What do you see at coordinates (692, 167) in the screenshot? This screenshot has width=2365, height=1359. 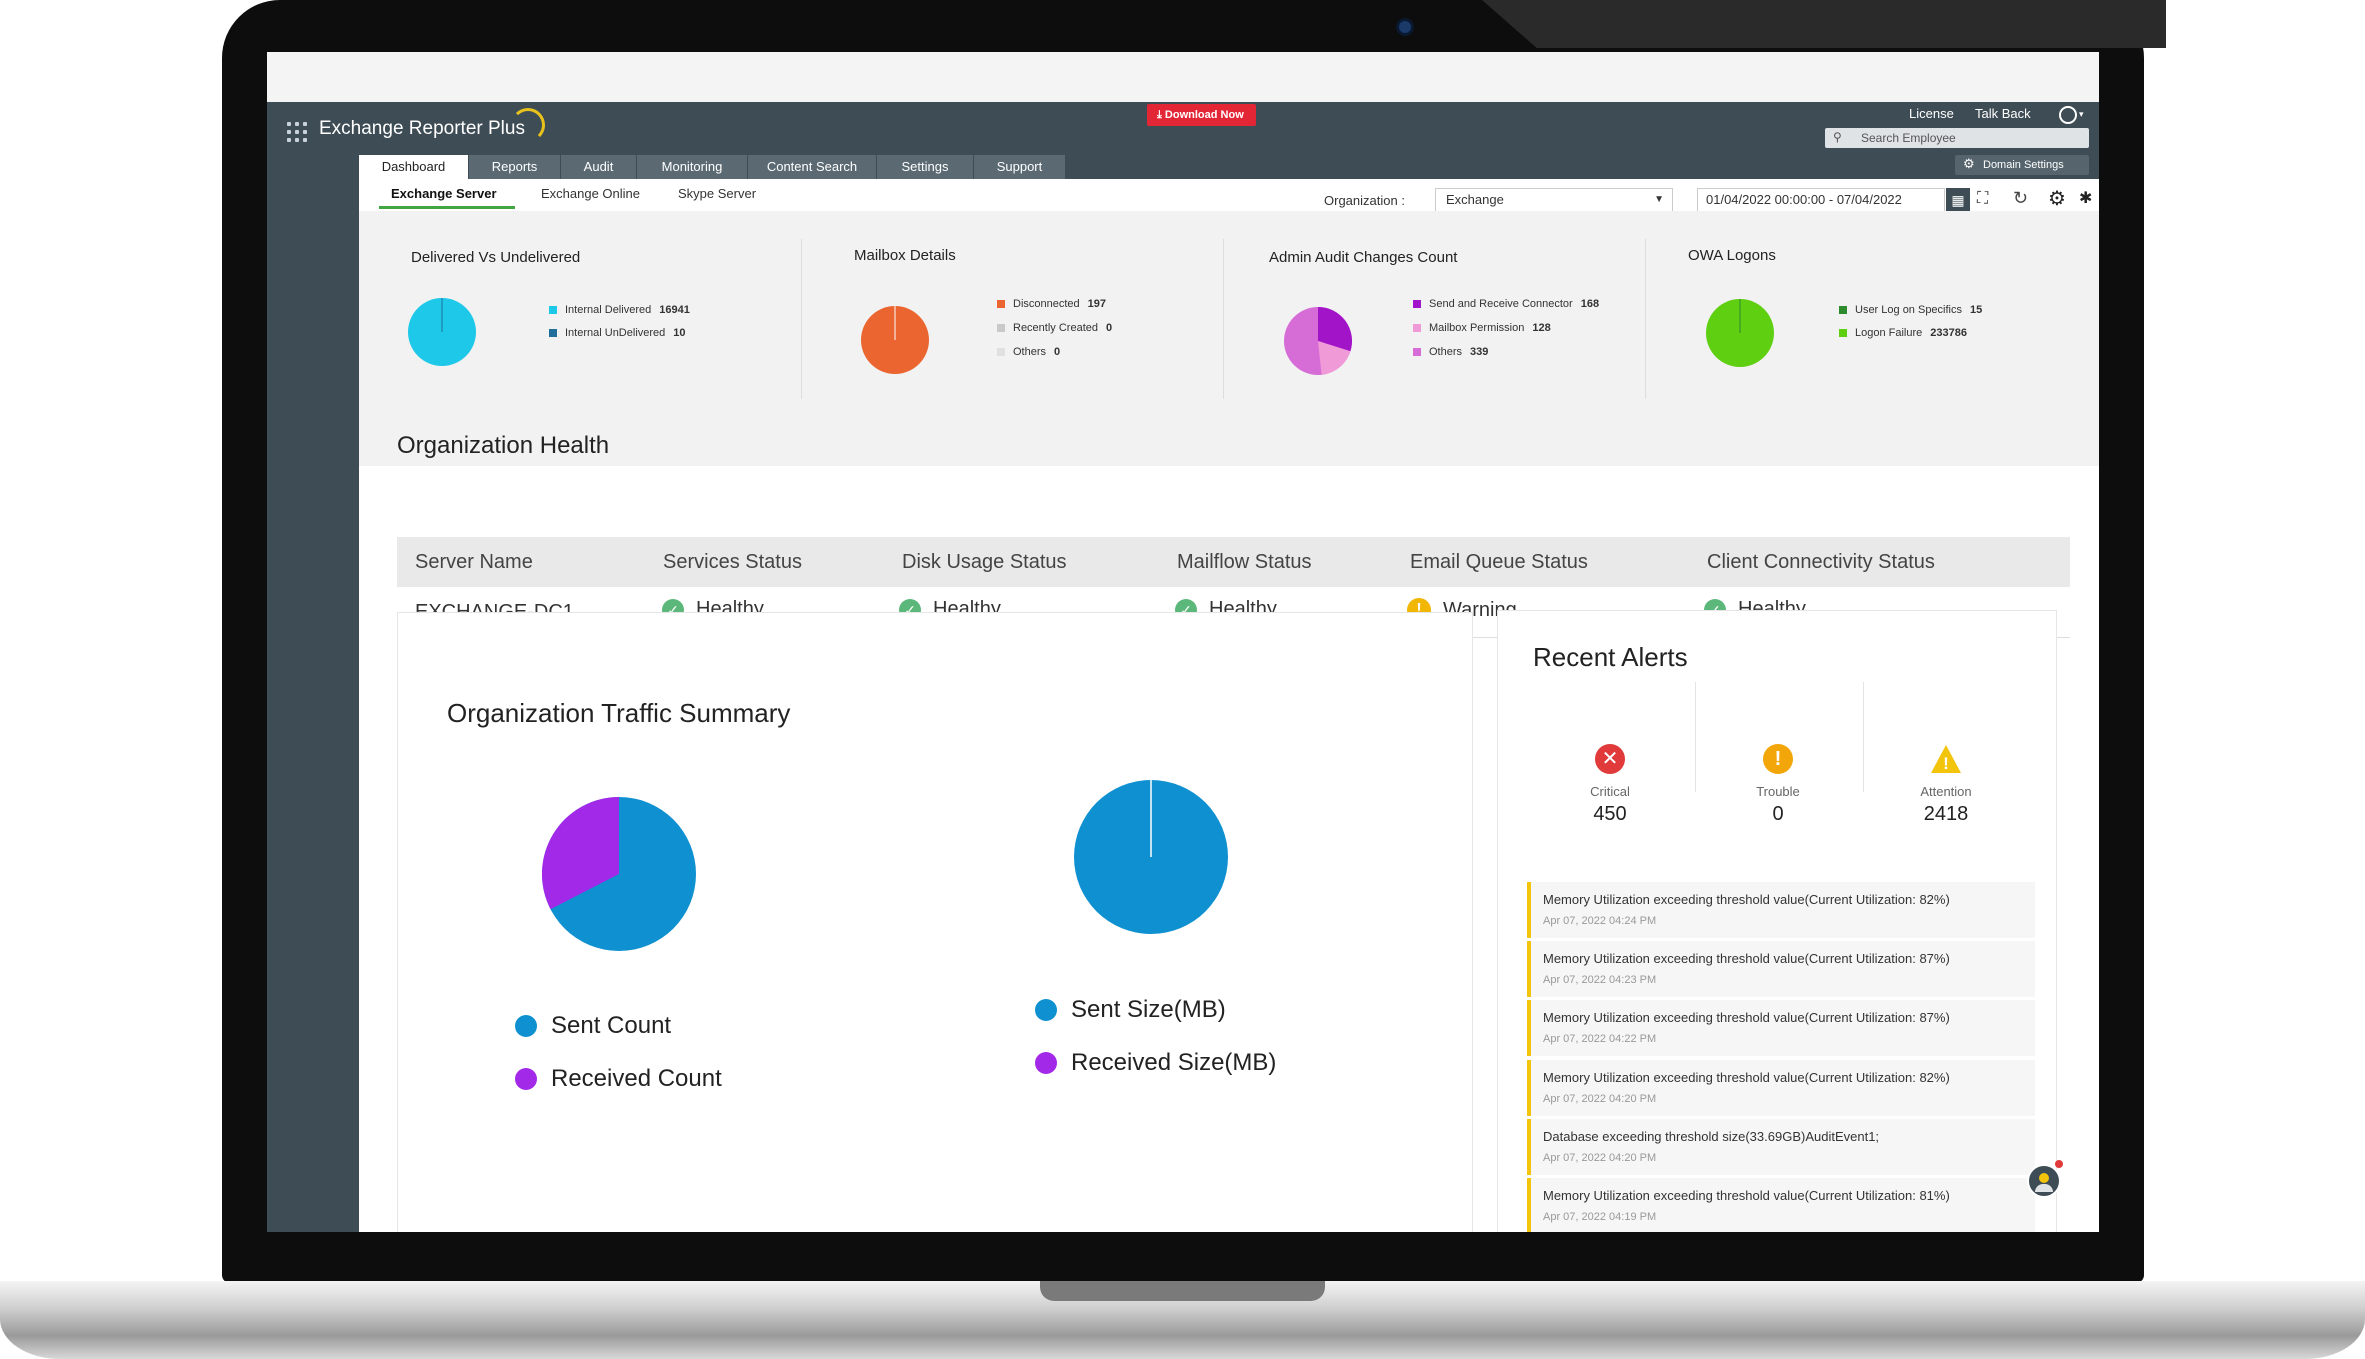 I see `tab-monitoring: Monitoring` at bounding box center [692, 167].